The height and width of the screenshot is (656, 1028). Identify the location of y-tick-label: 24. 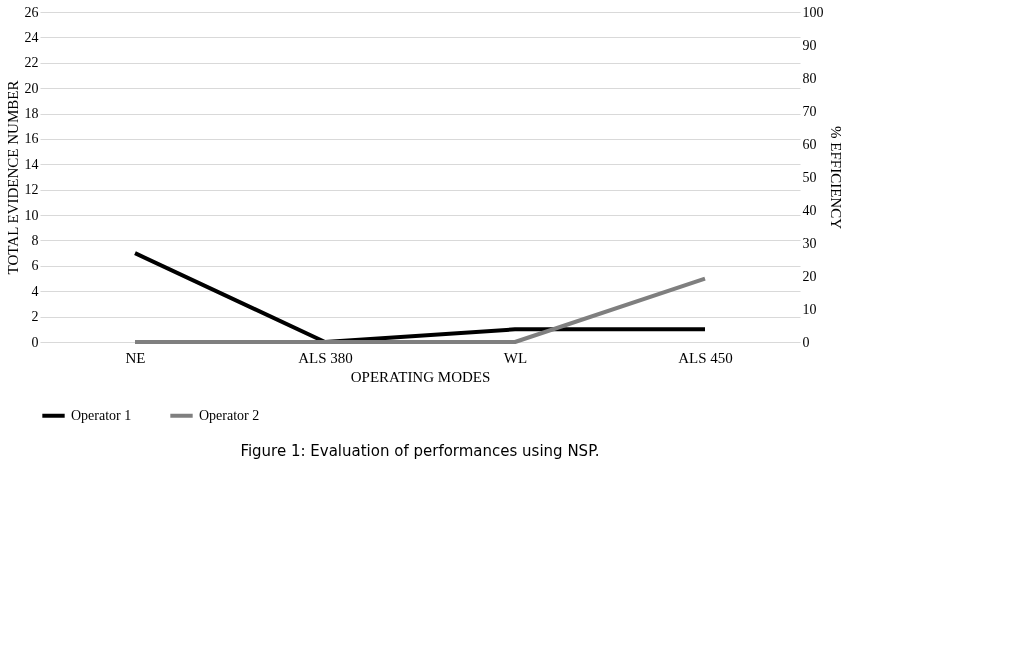
(31, 37).